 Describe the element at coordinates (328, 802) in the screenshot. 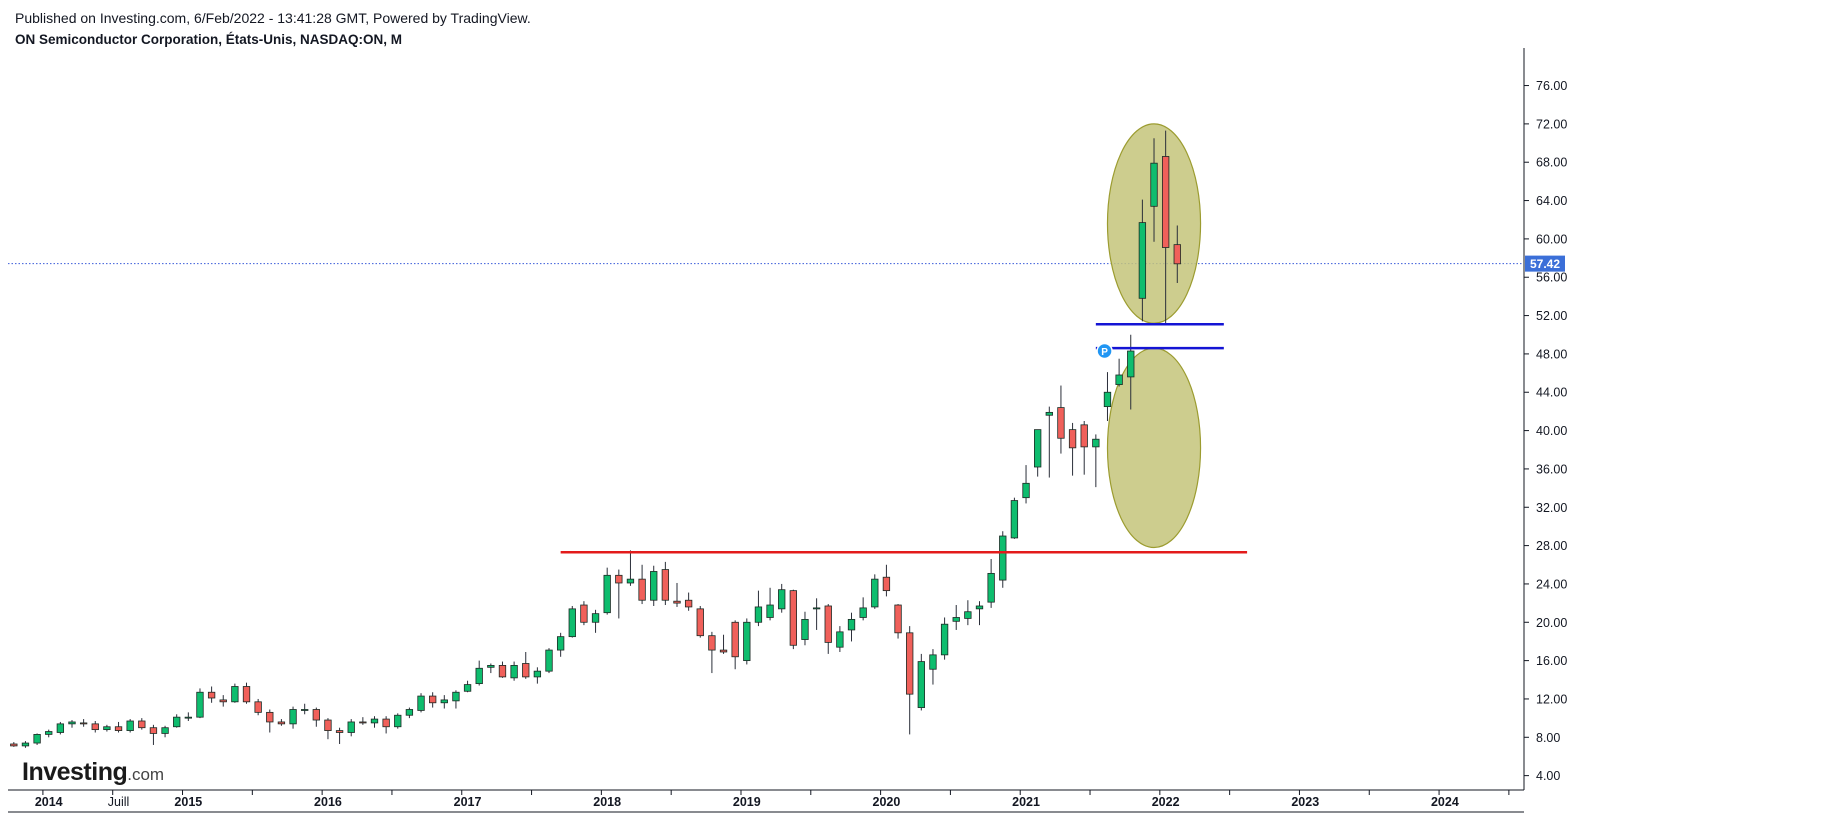

I see `x-tick-label: 2016` at that location.